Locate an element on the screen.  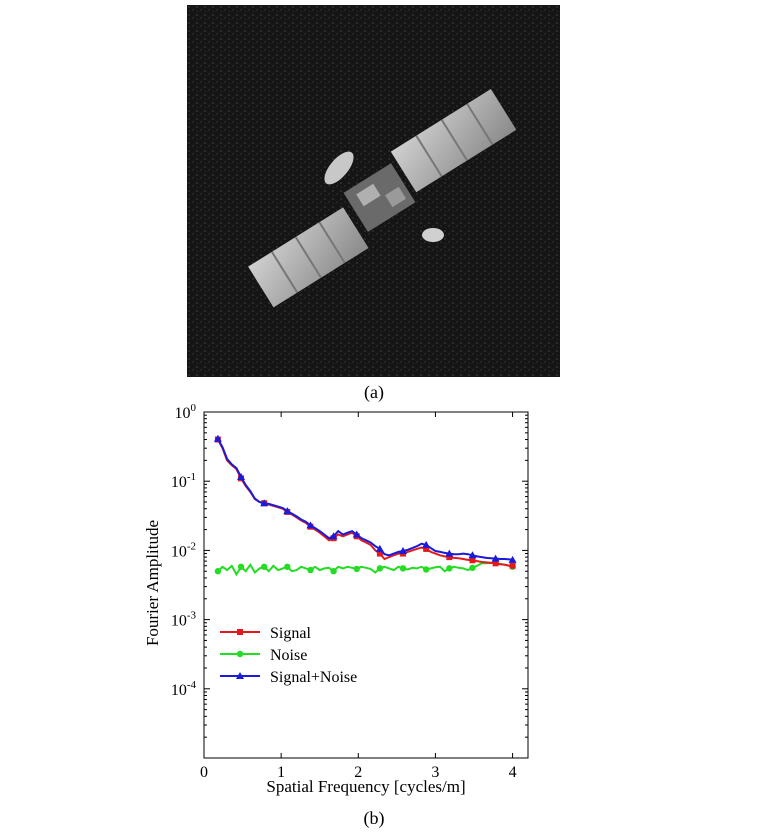
series-line-signal-noise is located at coordinates (365, 499).